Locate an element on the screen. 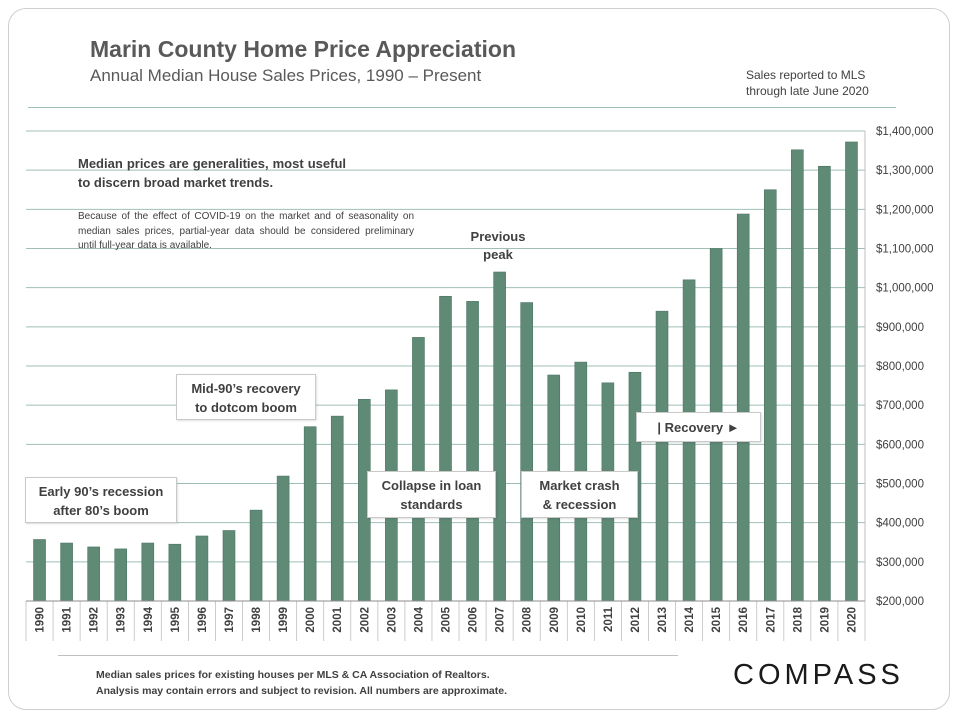  bar-1992 is located at coordinates (93, 574).